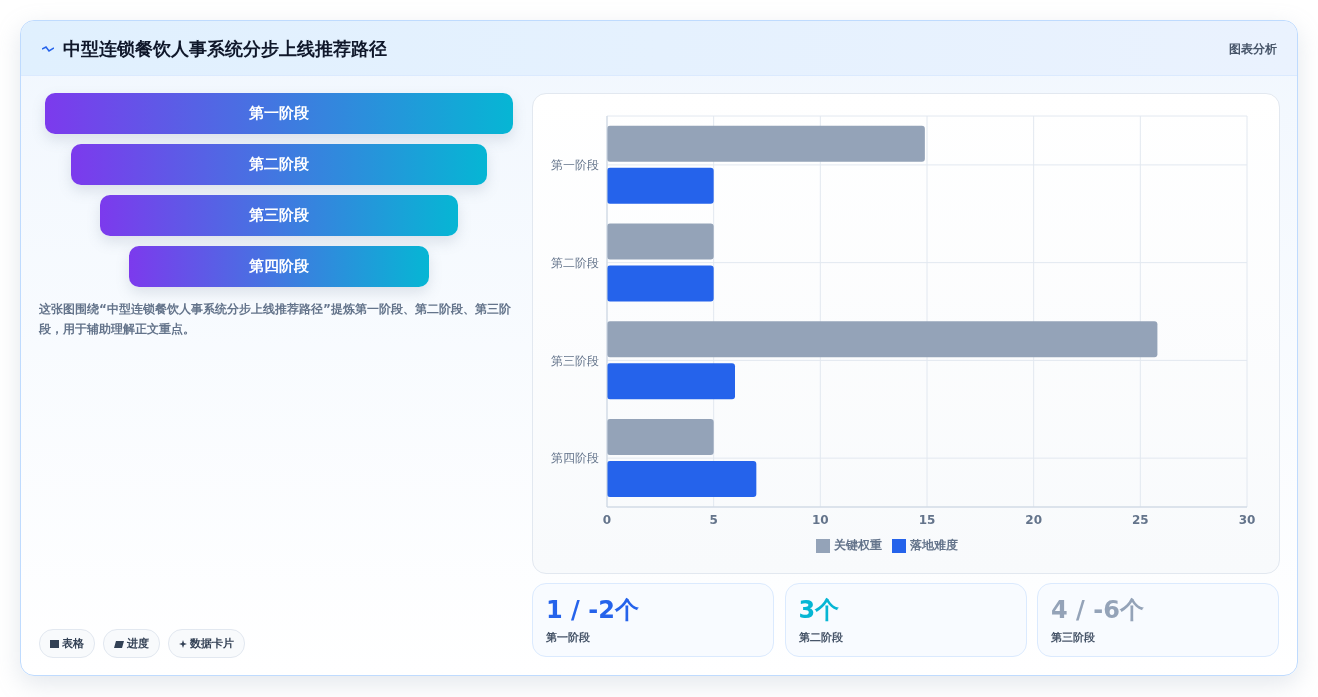 This screenshot has width=1318, height=697. What do you see at coordinates (1140, 519) in the screenshot?
I see `x-tick-label: 25` at bounding box center [1140, 519].